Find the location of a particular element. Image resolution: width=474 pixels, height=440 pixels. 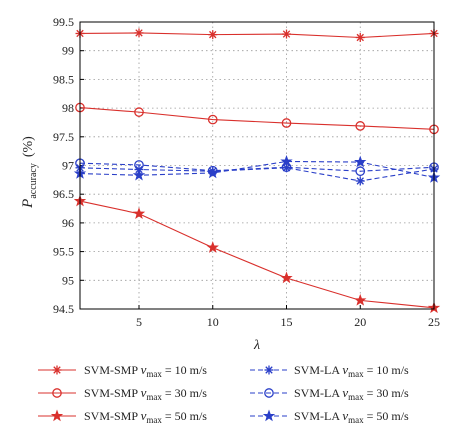

y-tick-label: 96.5 is located at coordinates (63, 194).